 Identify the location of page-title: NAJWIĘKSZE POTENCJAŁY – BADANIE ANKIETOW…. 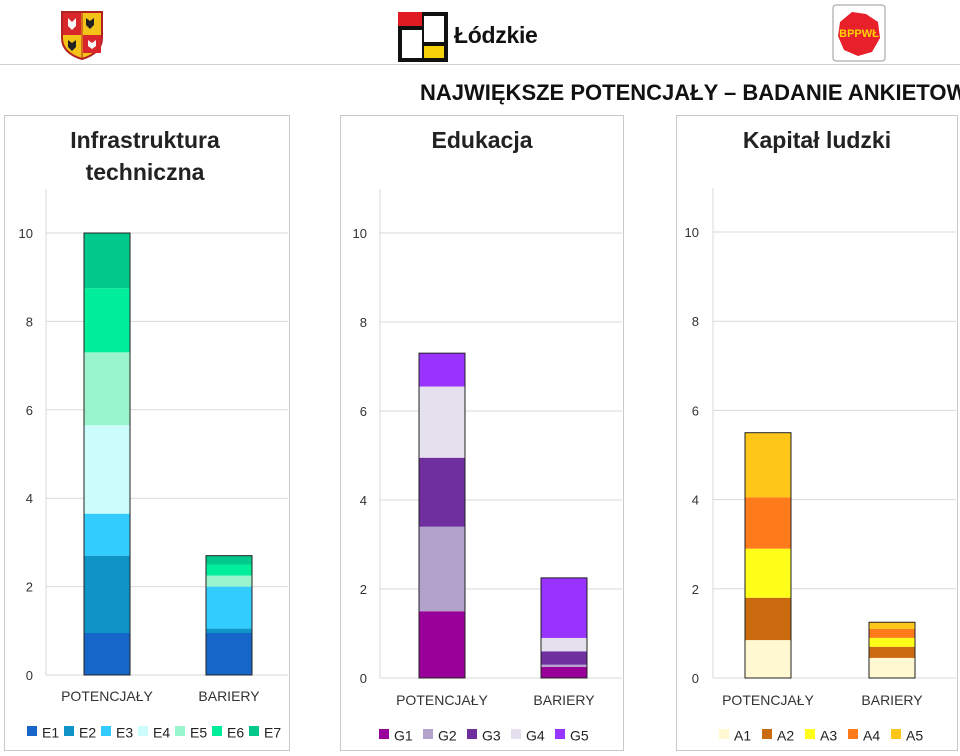
(690, 92).